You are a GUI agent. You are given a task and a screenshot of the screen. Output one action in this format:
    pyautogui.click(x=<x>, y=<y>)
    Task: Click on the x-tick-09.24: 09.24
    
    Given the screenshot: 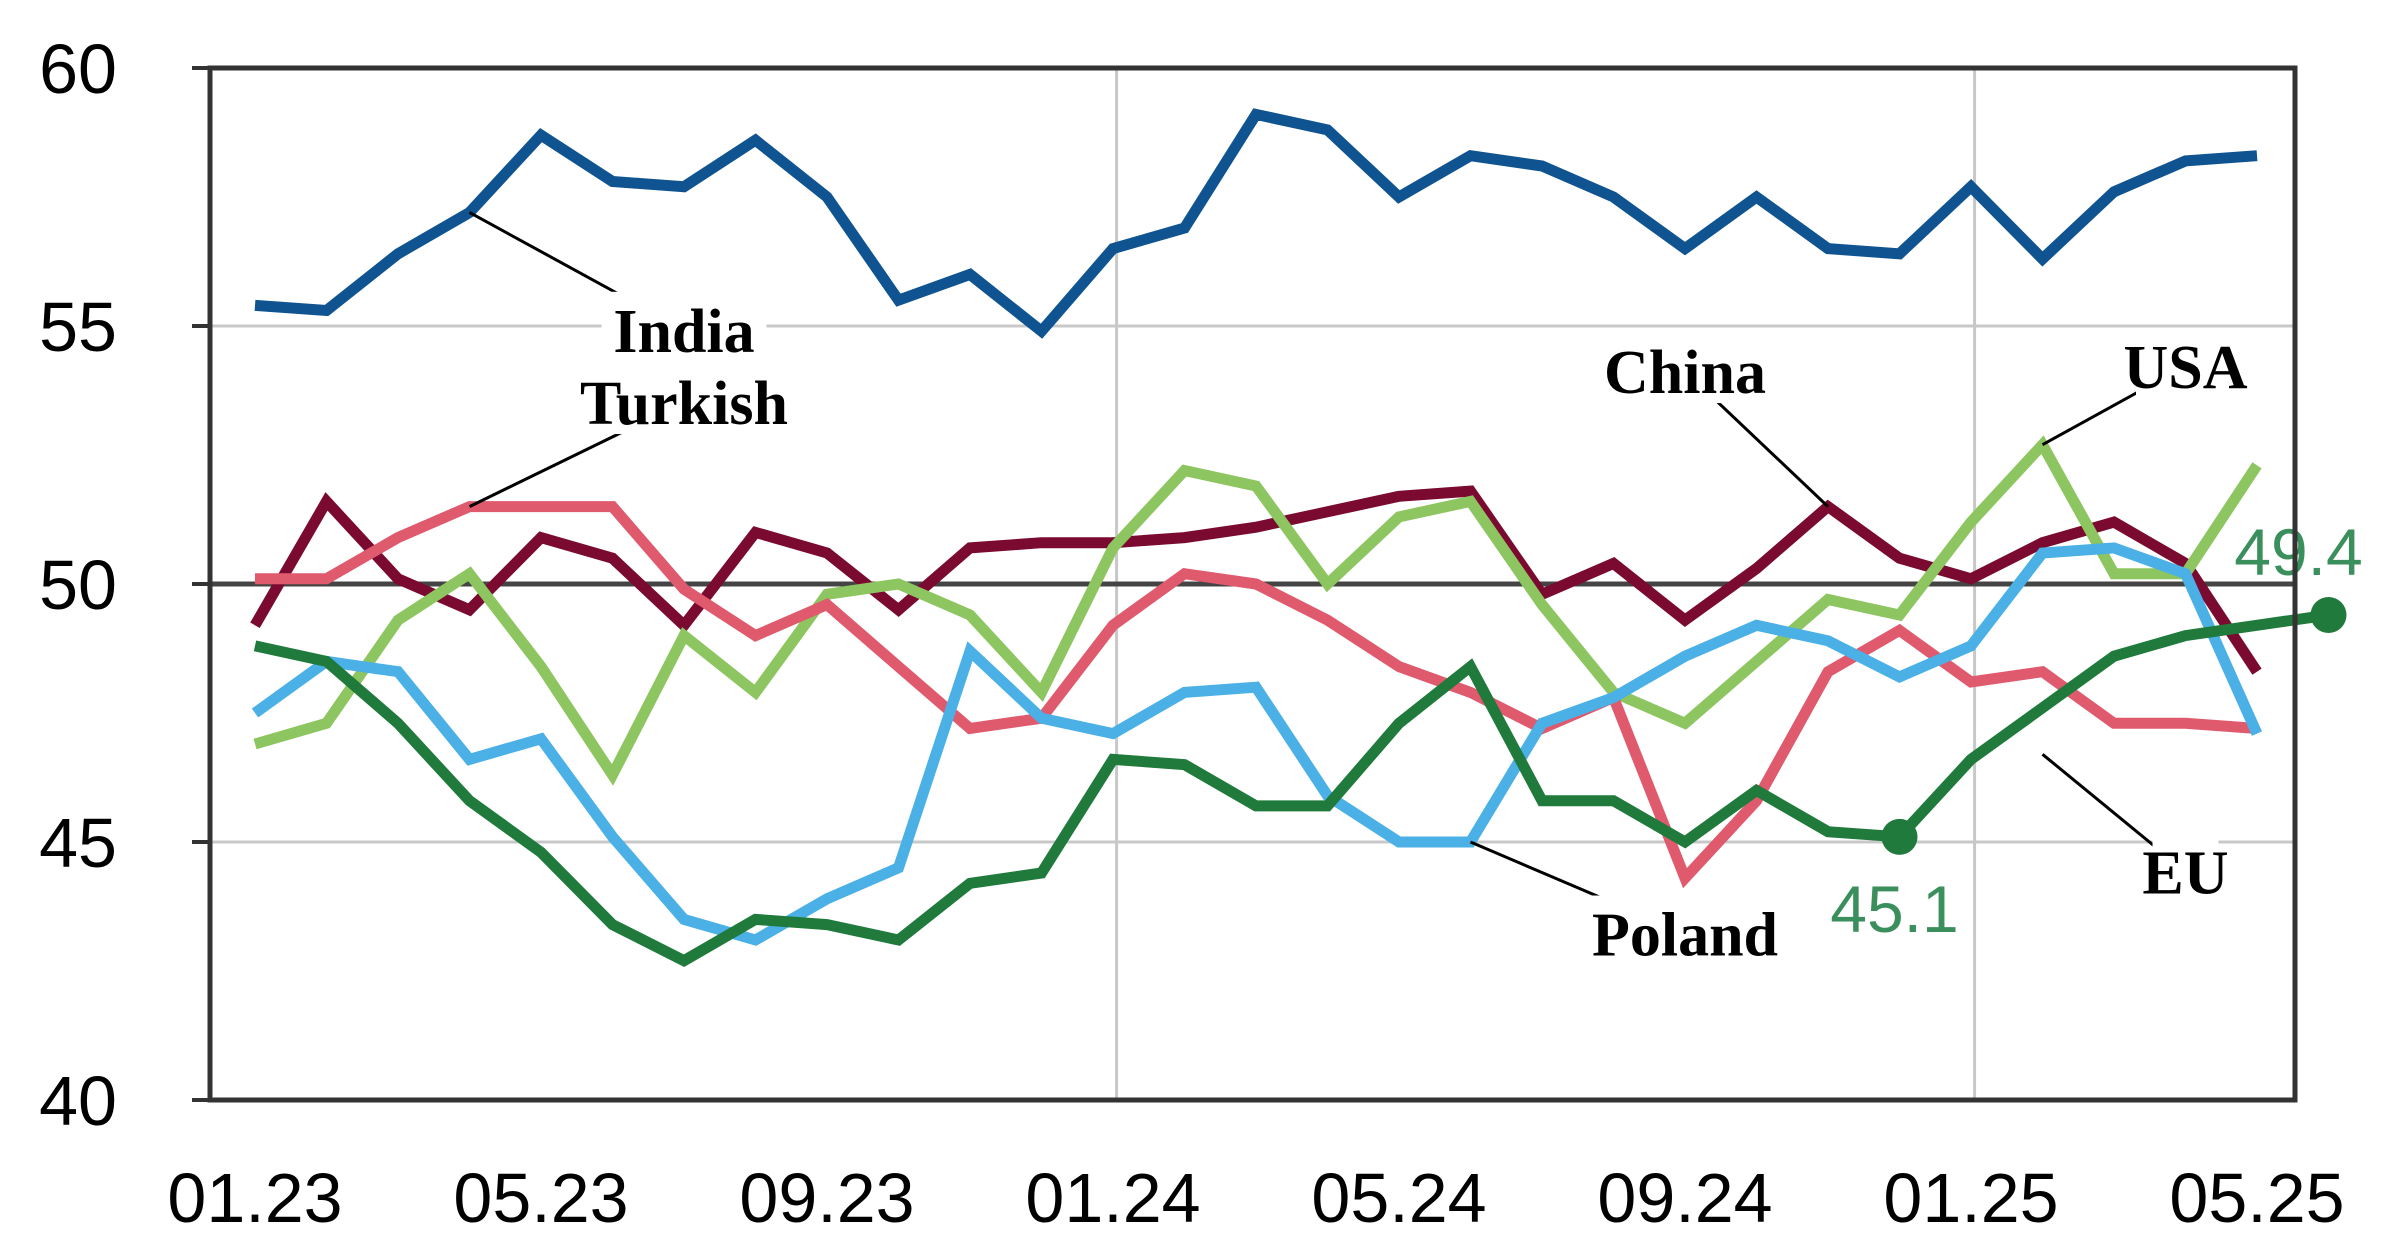 What is the action you would take?
    pyautogui.click(x=1684, y=1198)
    